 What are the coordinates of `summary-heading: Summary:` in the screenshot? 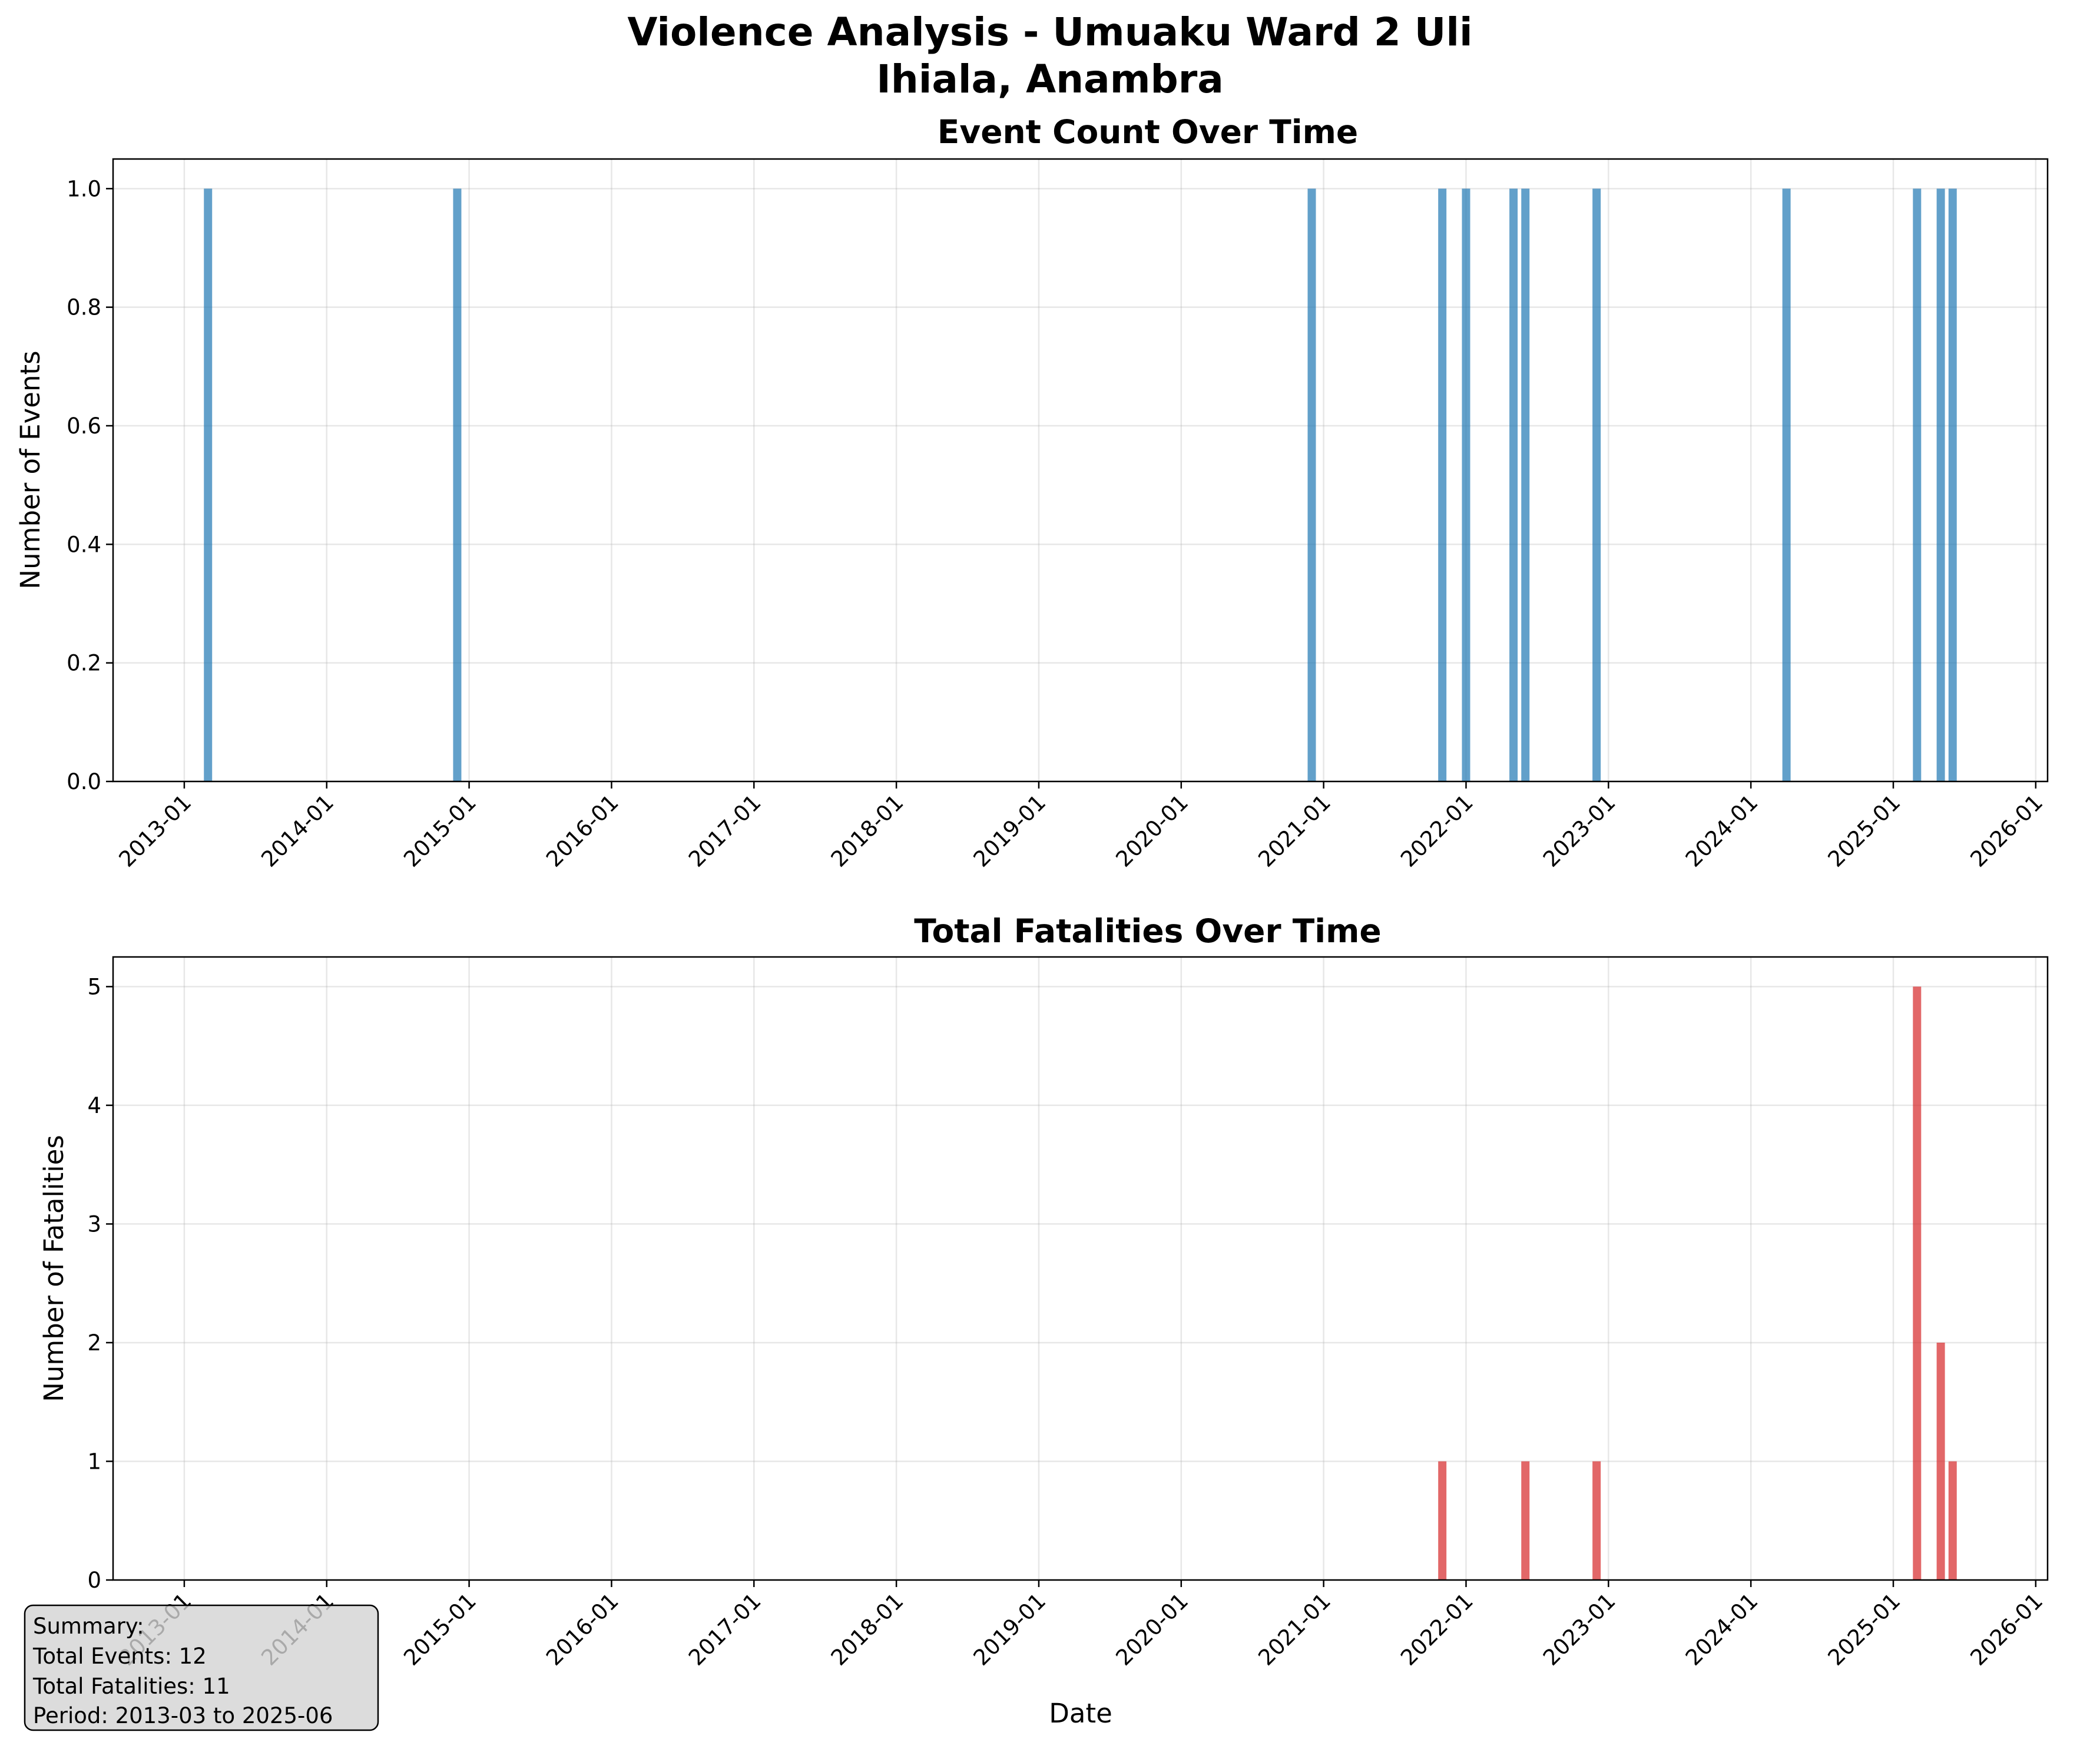 It's located at (88, 1626).